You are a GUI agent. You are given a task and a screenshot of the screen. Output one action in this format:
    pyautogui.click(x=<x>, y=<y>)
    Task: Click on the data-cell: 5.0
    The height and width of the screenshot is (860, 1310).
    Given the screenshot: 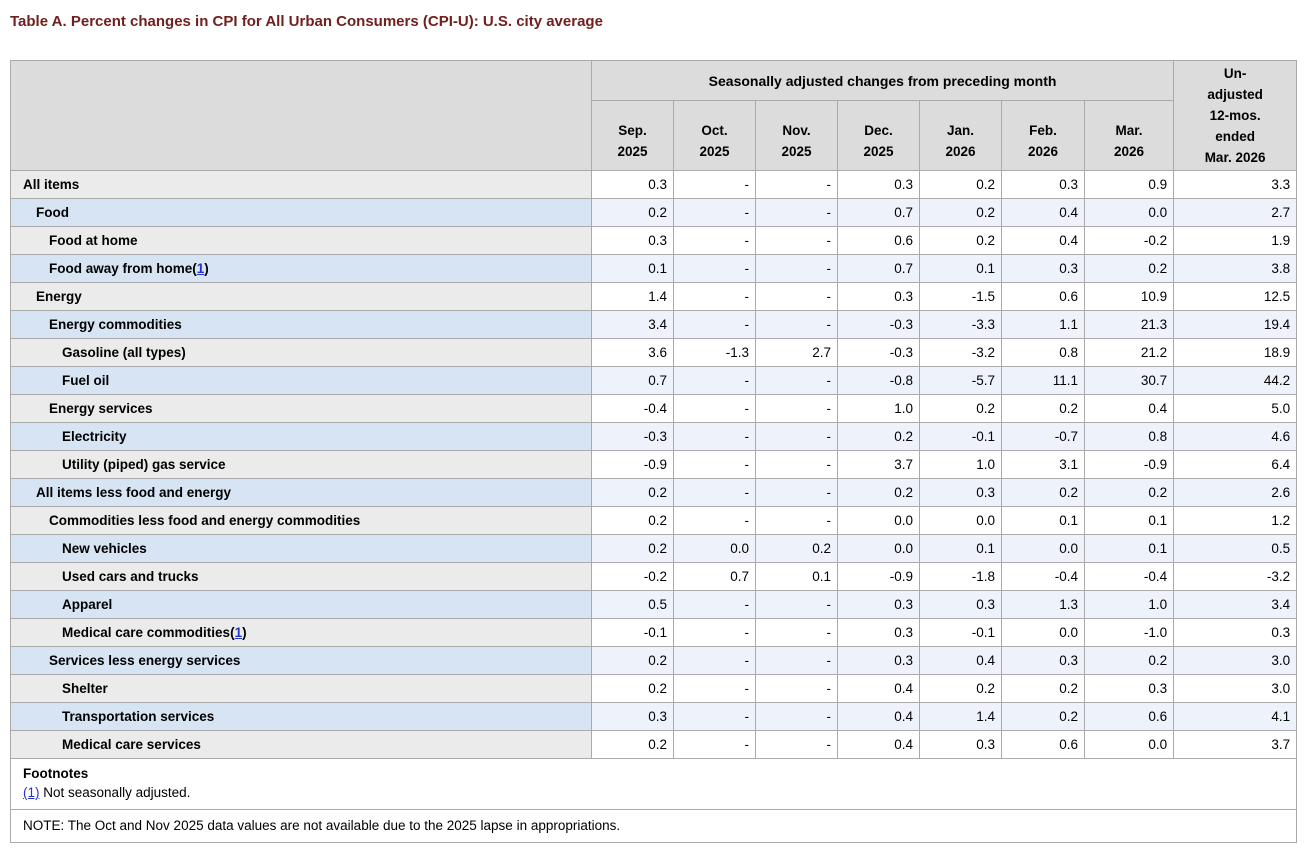 What is the action you would take?
    pyautogui.click(x=1235, y=408)
    